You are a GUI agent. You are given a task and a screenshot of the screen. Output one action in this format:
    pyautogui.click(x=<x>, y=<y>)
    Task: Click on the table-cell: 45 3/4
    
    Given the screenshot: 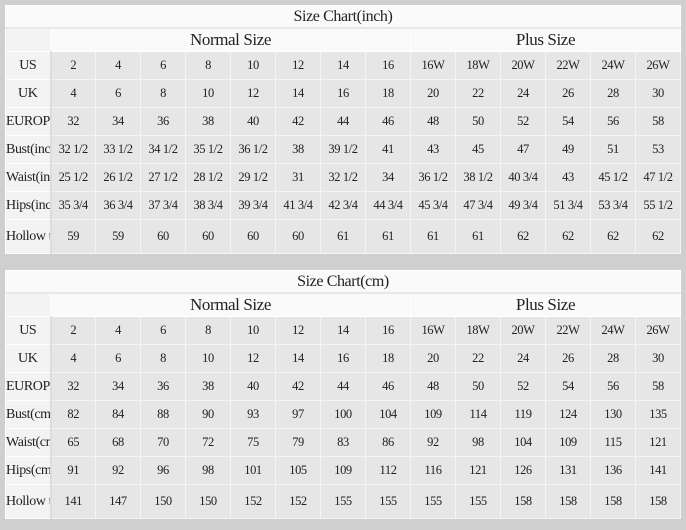 What is the action you would take?
    pyautogui.click(x=433, y=205)
    